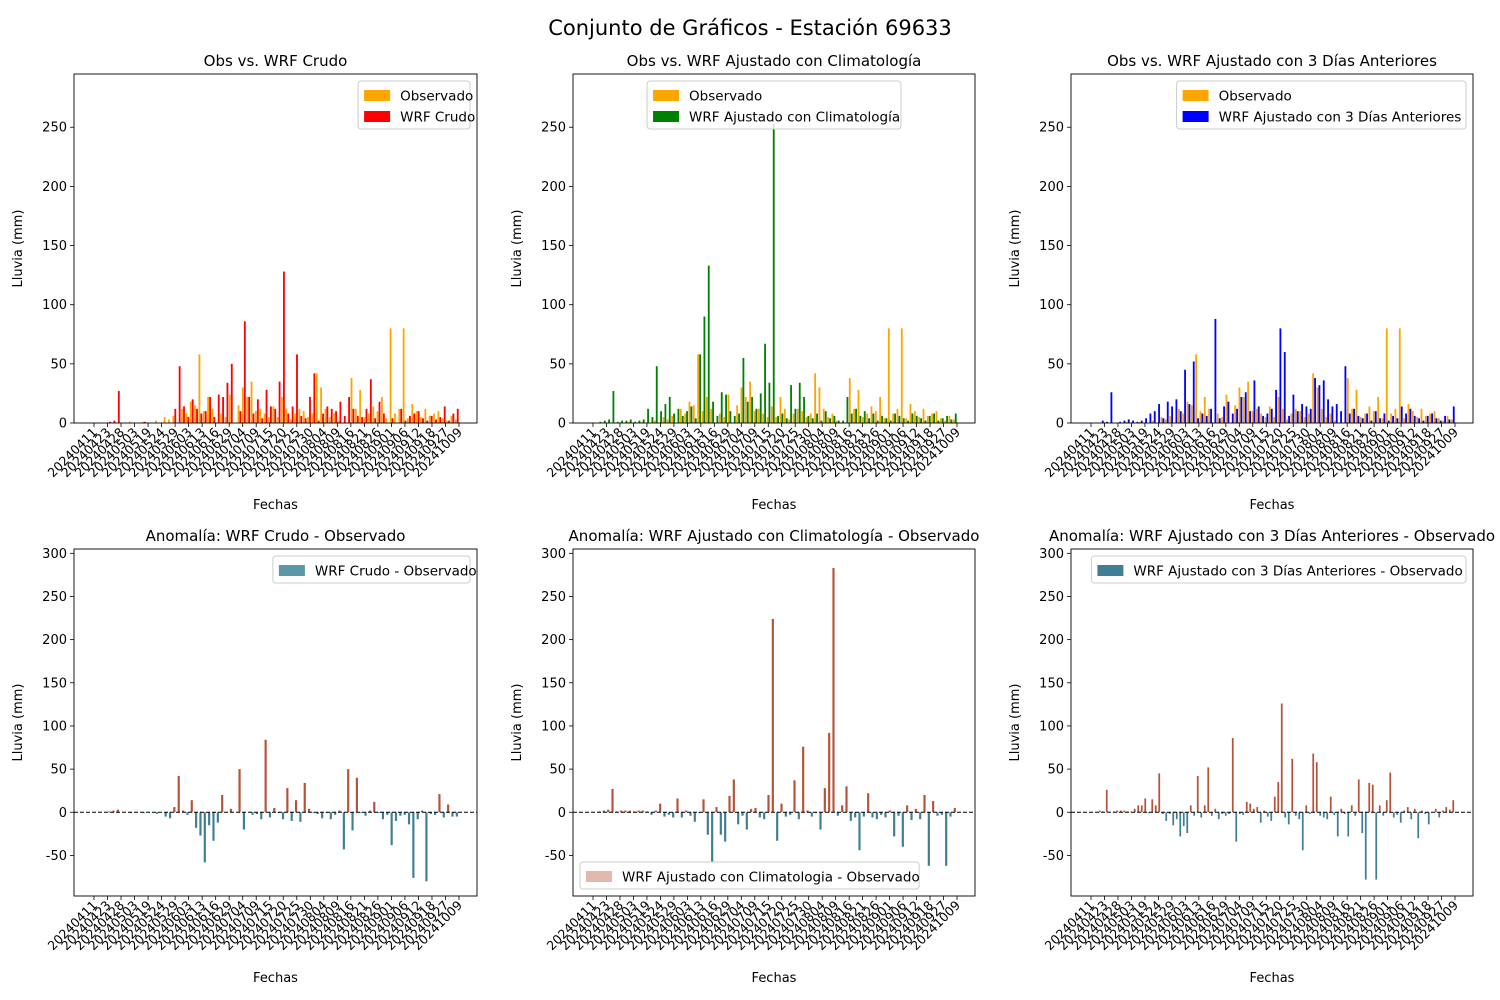 This screenshot has width=1500, height=1000. What do you see at coordinates (725, 97) in the screenshot?
I see `legend-label: Observado` at bounding box center [725, 97].